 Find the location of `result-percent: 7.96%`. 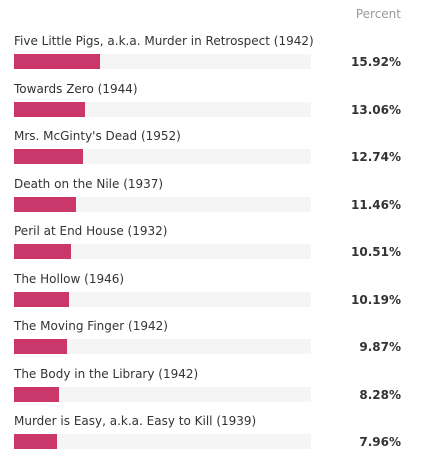

result-percent: 7.96% is located at coordinates (380, 442).